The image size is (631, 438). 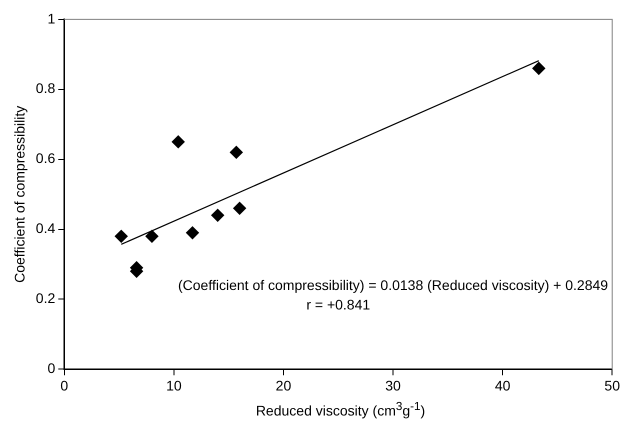 What do you see at coordinates (340, 409) in the screenshot?
I see `x-axis-title: Reduced viscosity (cm$^{3}$g$^{-1}$)` at bounding box center [340, 409].